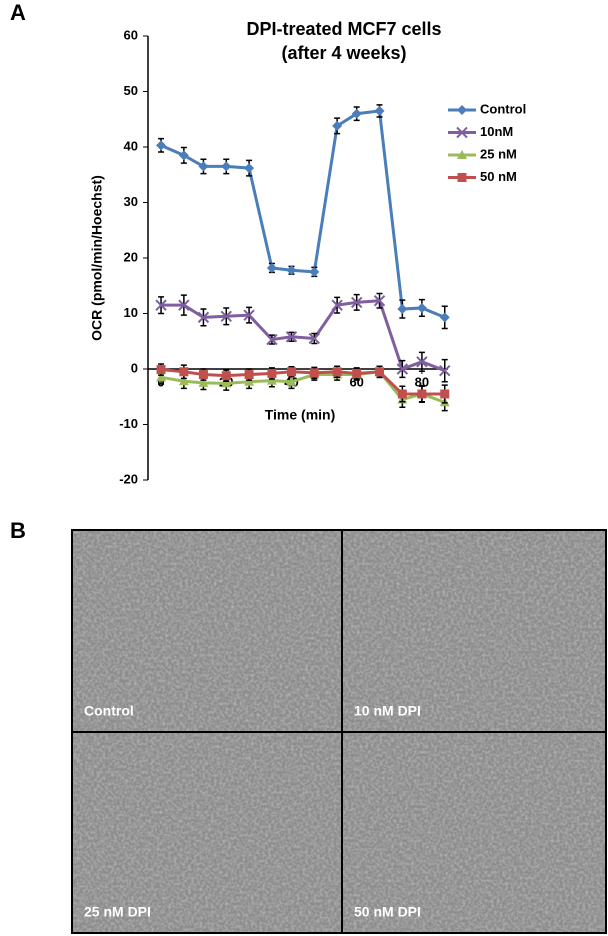  I want to click on x-tick-label: 80, so click(422, 381).